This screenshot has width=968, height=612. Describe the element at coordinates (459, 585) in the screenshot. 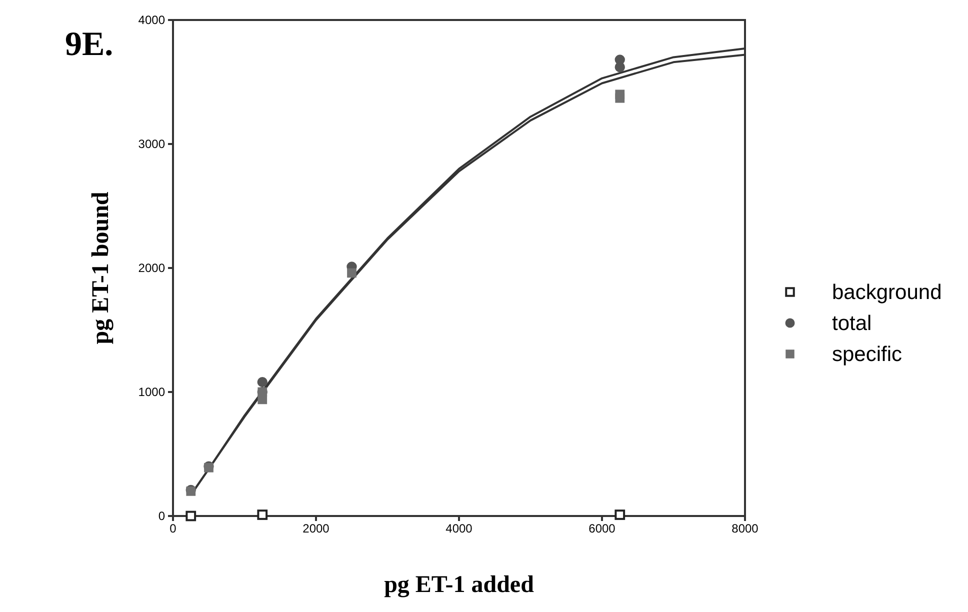

I see `x-axis-title: pg ET-1 added` at that location.